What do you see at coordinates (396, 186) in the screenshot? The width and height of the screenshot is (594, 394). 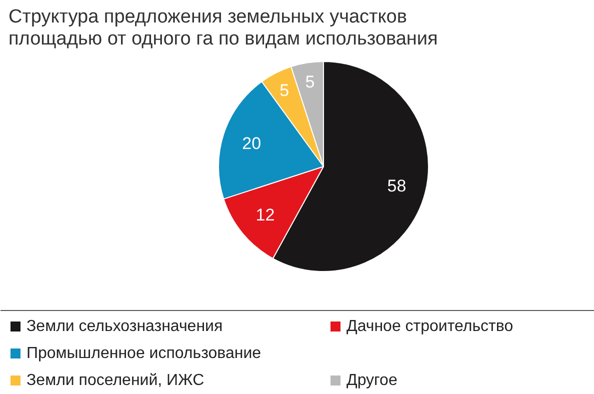 I see `data-label: 58` at bounding box center [396, 186].